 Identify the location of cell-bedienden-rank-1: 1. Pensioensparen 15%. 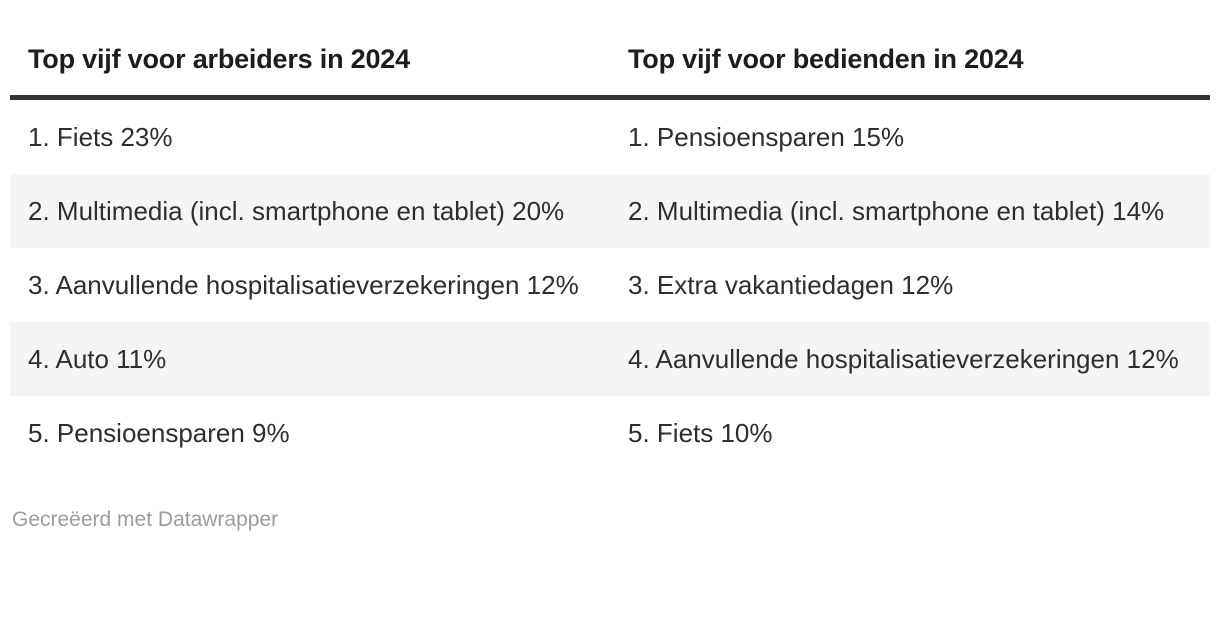
(766, 137).